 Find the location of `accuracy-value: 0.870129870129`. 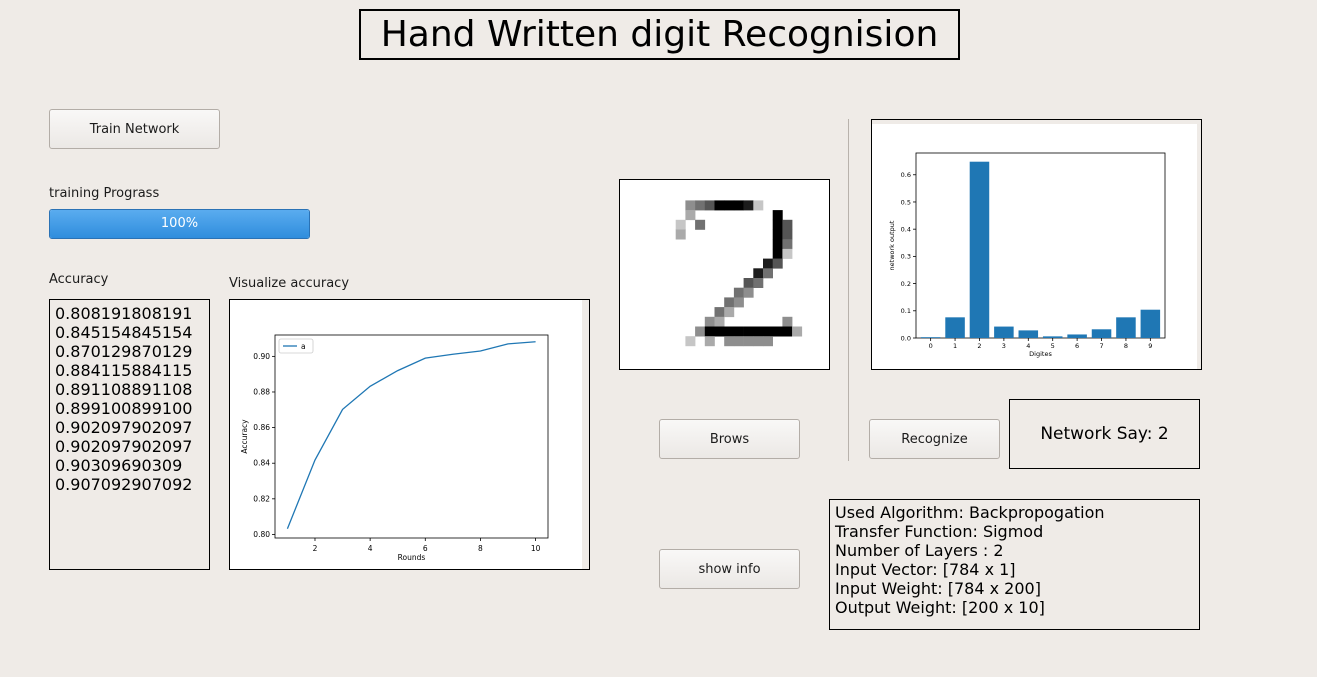

accuracy-value: 0.870129870129 is located at coordinates (124, 351).